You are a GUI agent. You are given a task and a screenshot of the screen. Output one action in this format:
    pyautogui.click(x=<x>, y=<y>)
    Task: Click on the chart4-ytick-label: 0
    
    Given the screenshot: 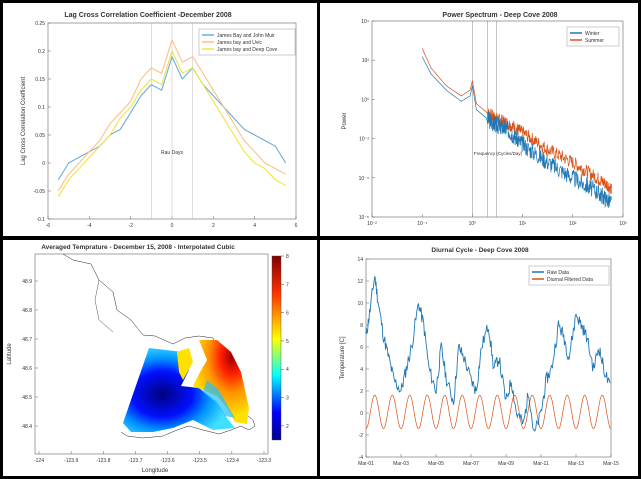 What is the action you would take?
    pyautogui.click(x=361, y=414)
    